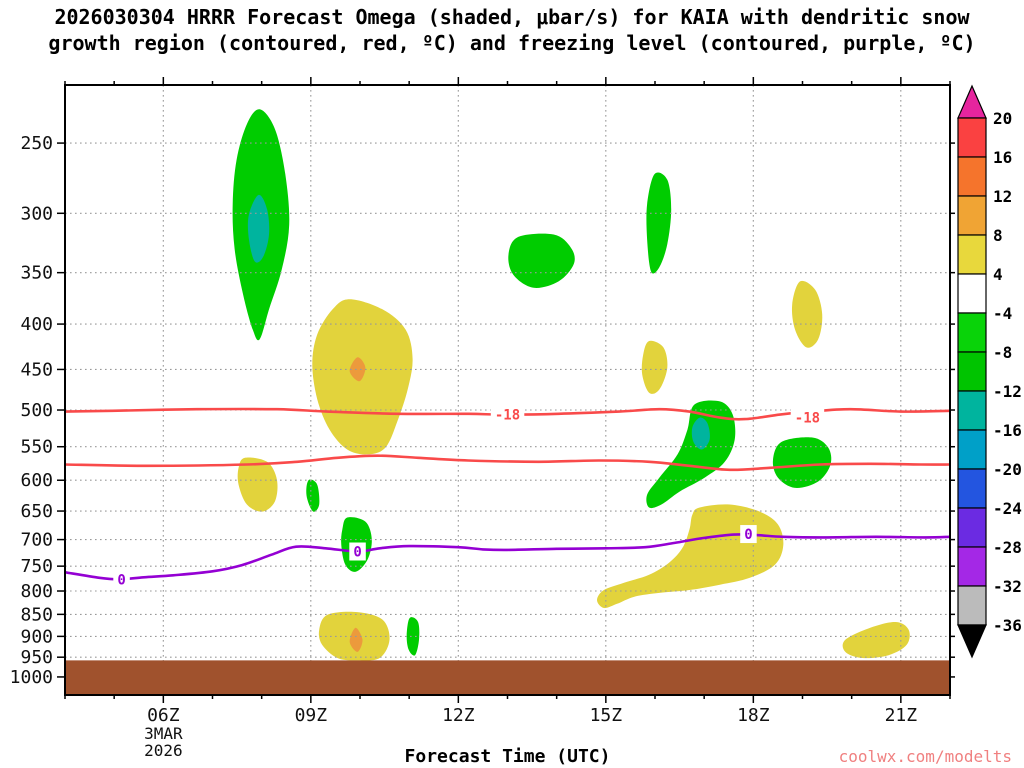 This screenshot has height=768, width=1024. I want to click on svg-text: -36, so click(1007, 625).